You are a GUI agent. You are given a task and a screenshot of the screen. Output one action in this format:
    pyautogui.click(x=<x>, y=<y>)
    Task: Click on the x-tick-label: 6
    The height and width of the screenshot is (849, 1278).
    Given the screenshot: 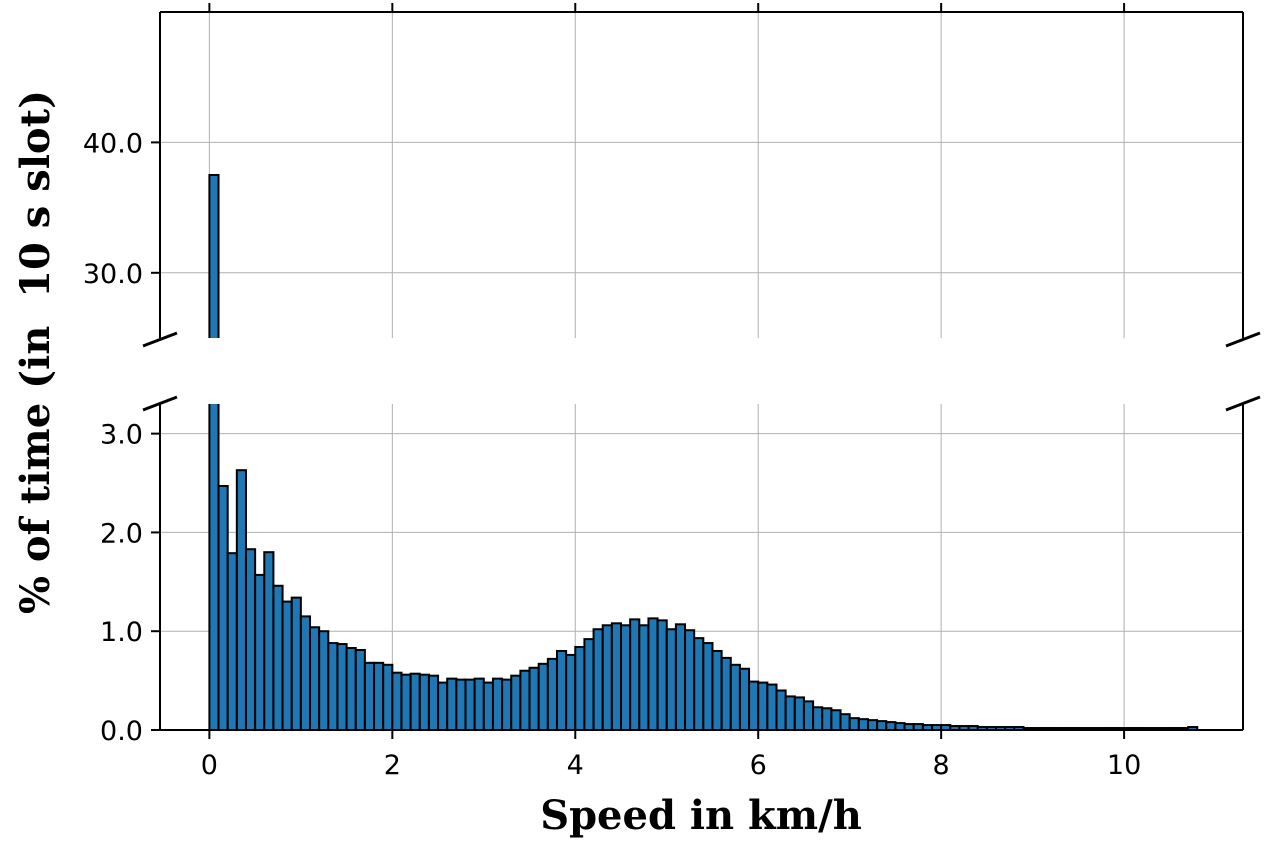 What is the action you would take?
    pyautogui.click(x=758, y=765)
    